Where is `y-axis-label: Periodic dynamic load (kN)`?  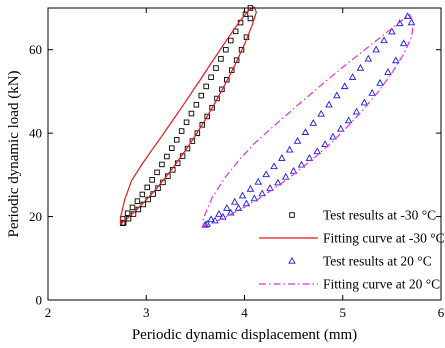
y-axis-label: Periodic dynamic load (kN) is located at coordinates (14, 153).